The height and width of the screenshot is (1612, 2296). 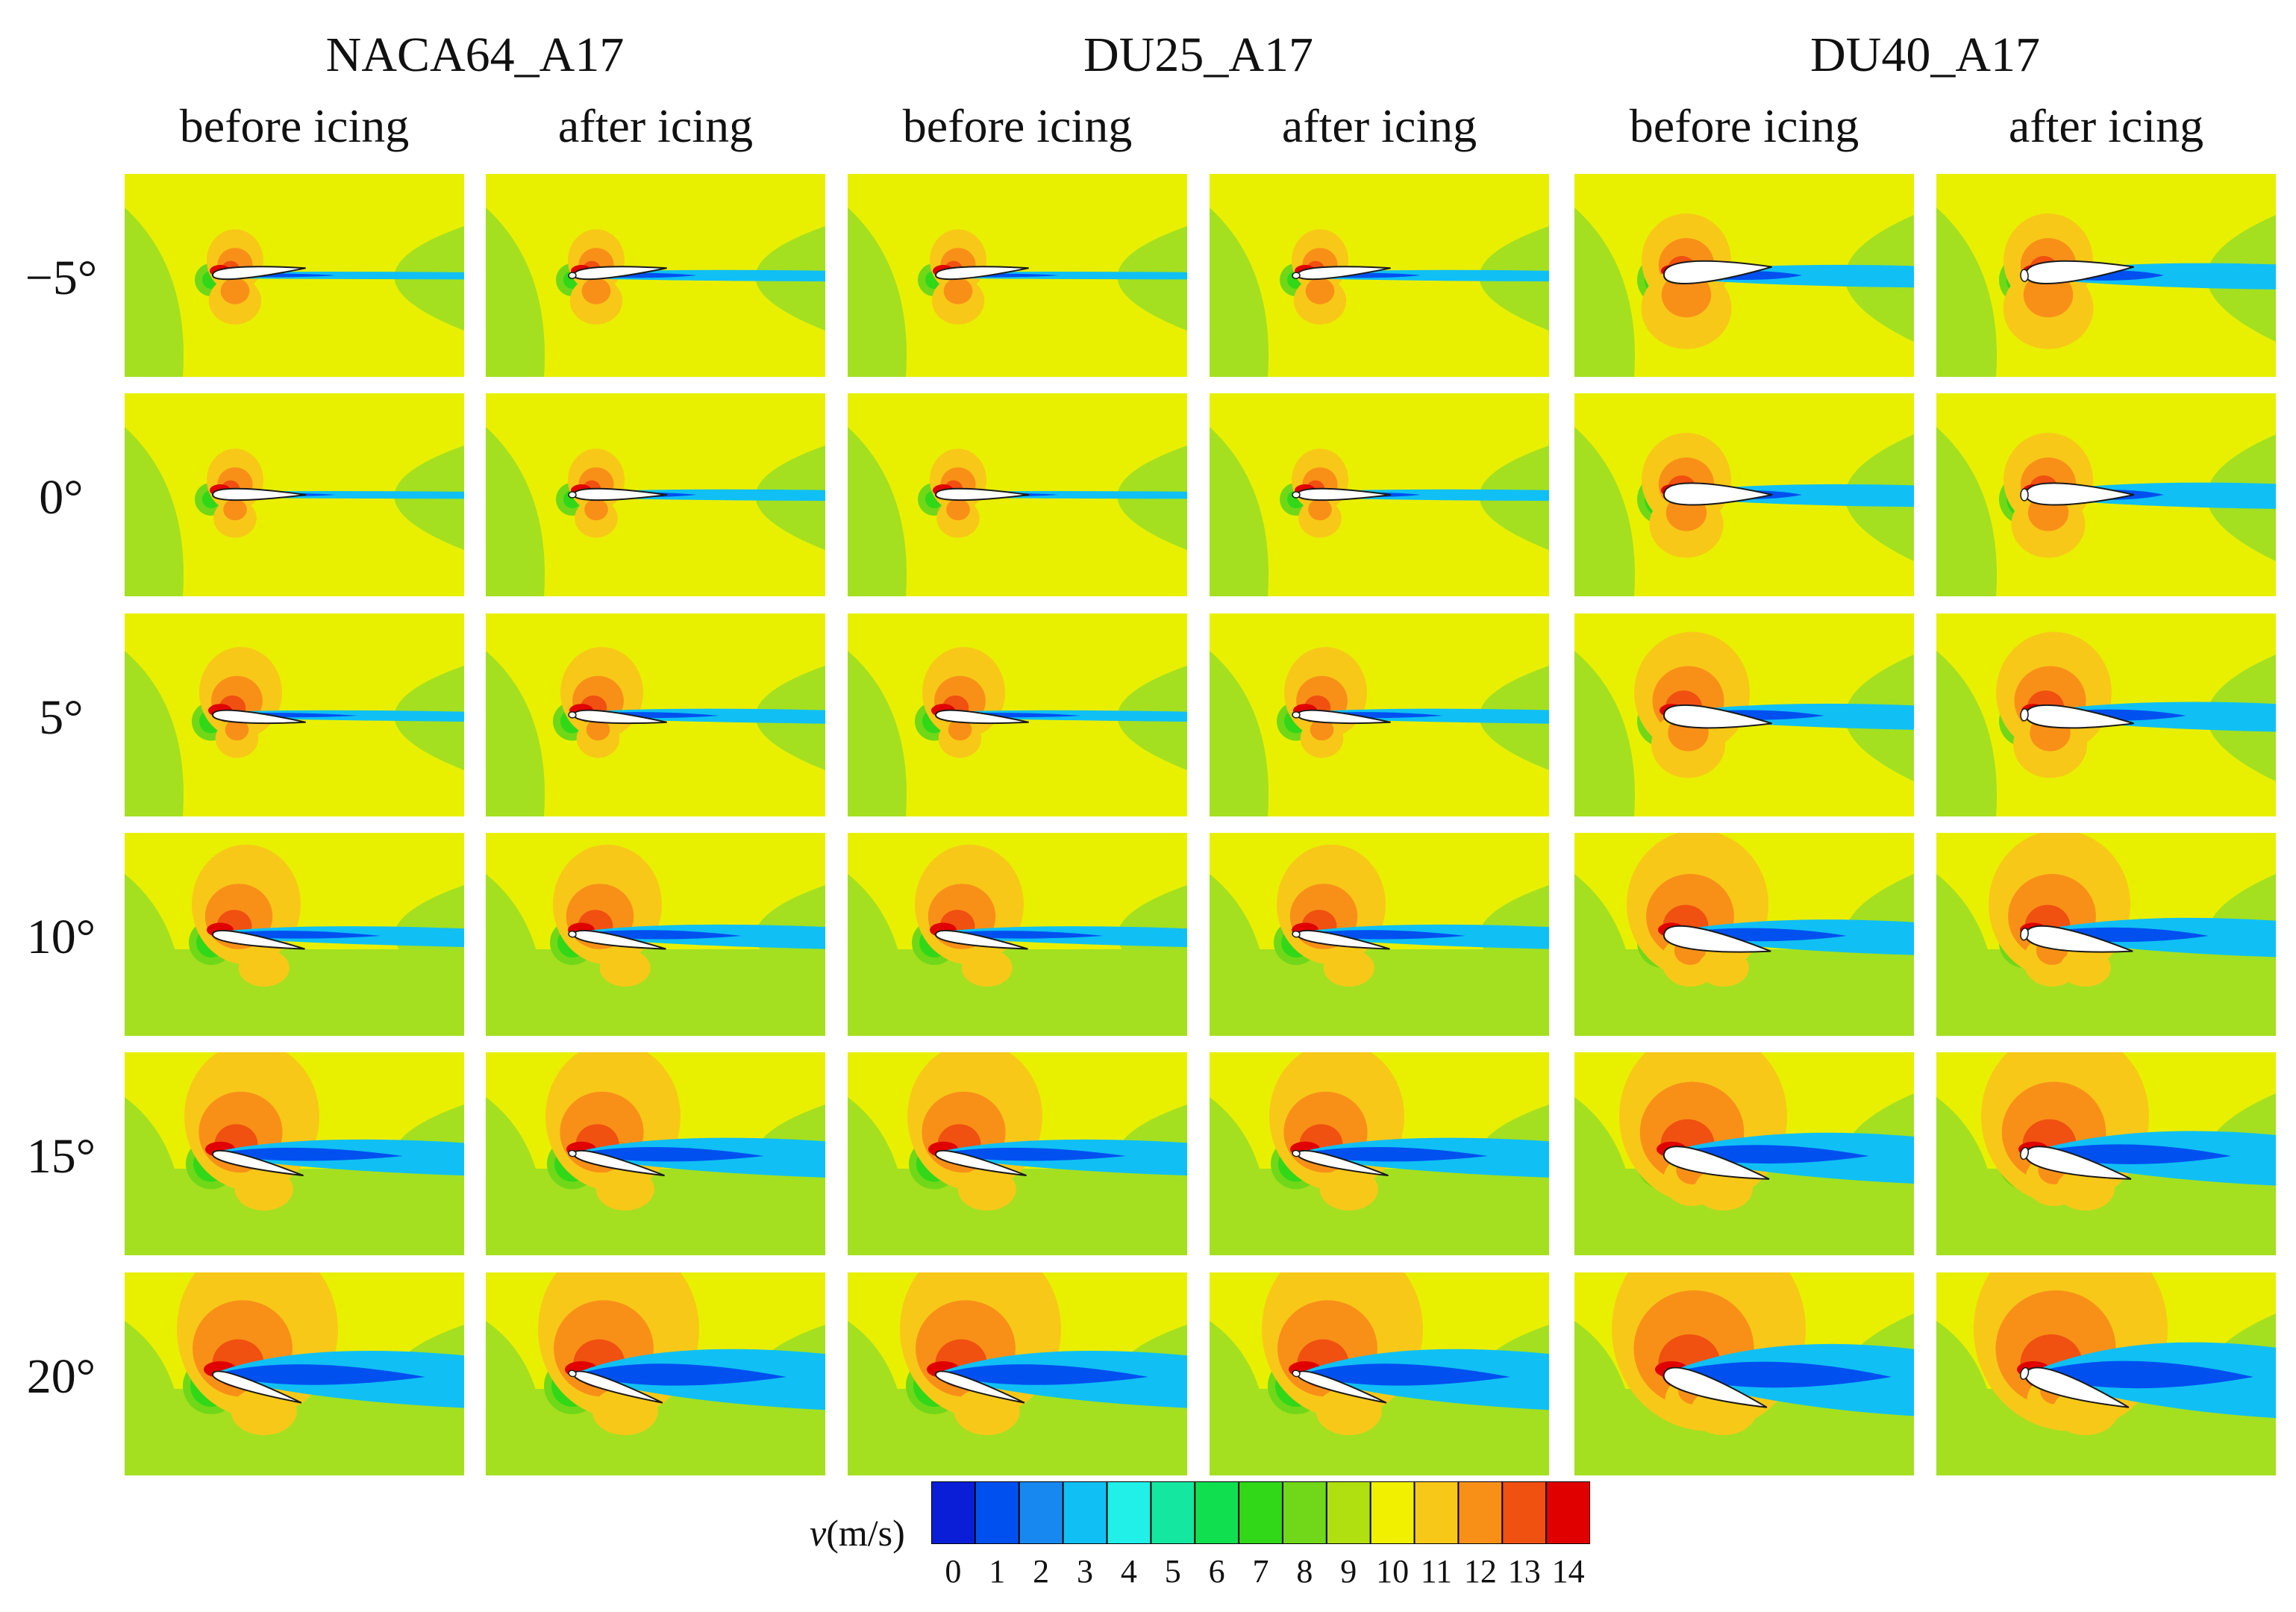 What do you see at coordinates (1086, 1572) in the screenshot?
I see `colorbar-tick-label: 3` at bounding box center [1086, 1572].